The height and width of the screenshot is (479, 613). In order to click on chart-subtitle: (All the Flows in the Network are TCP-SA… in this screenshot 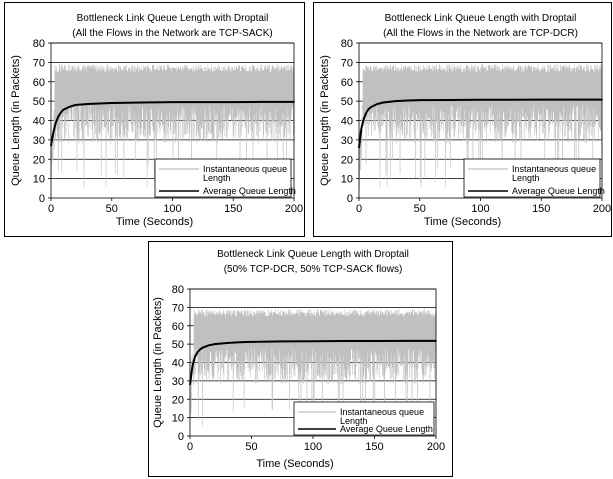, I will do `click(172, 33)`.